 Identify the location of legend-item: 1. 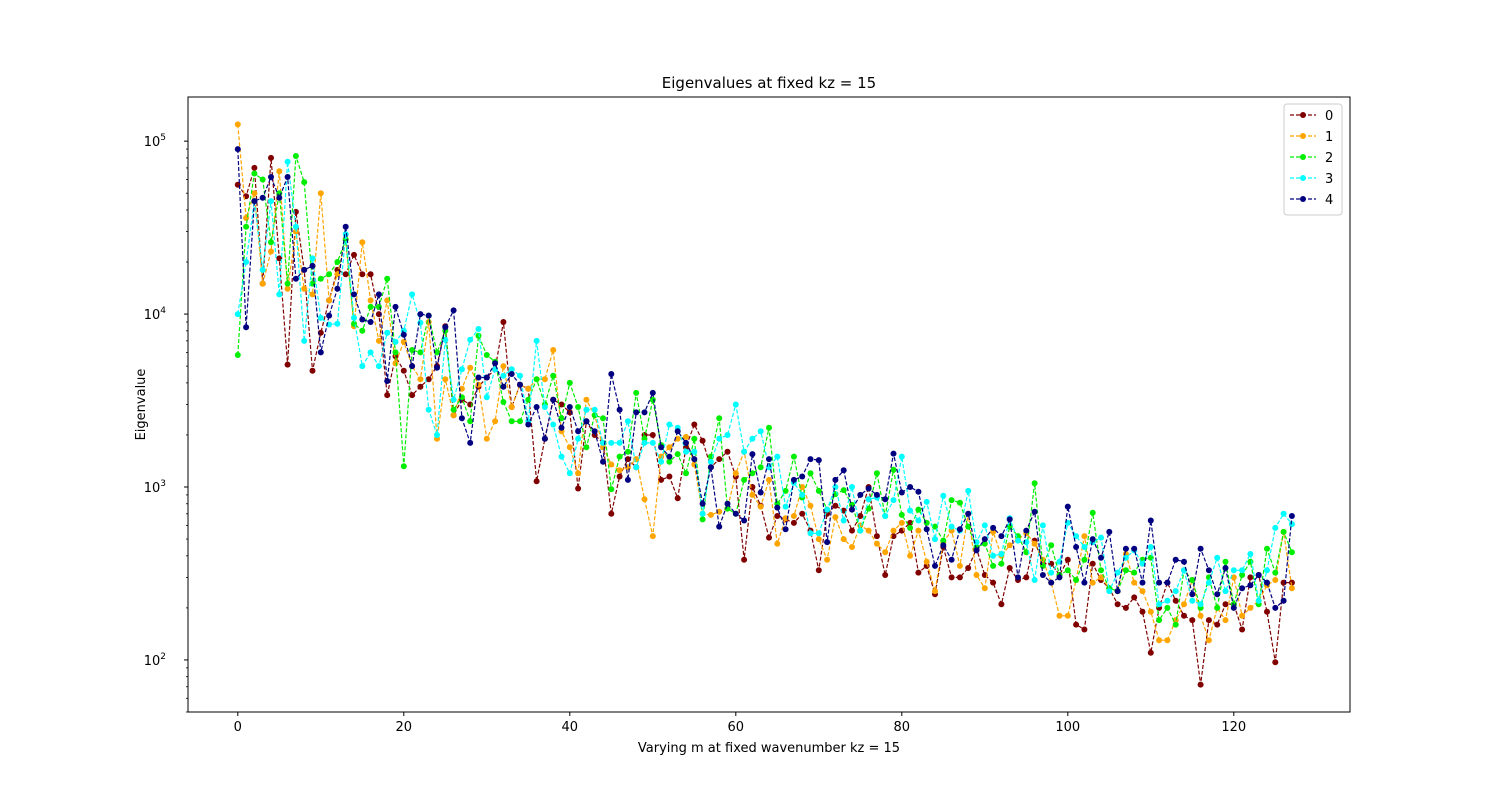
(1311, 137).